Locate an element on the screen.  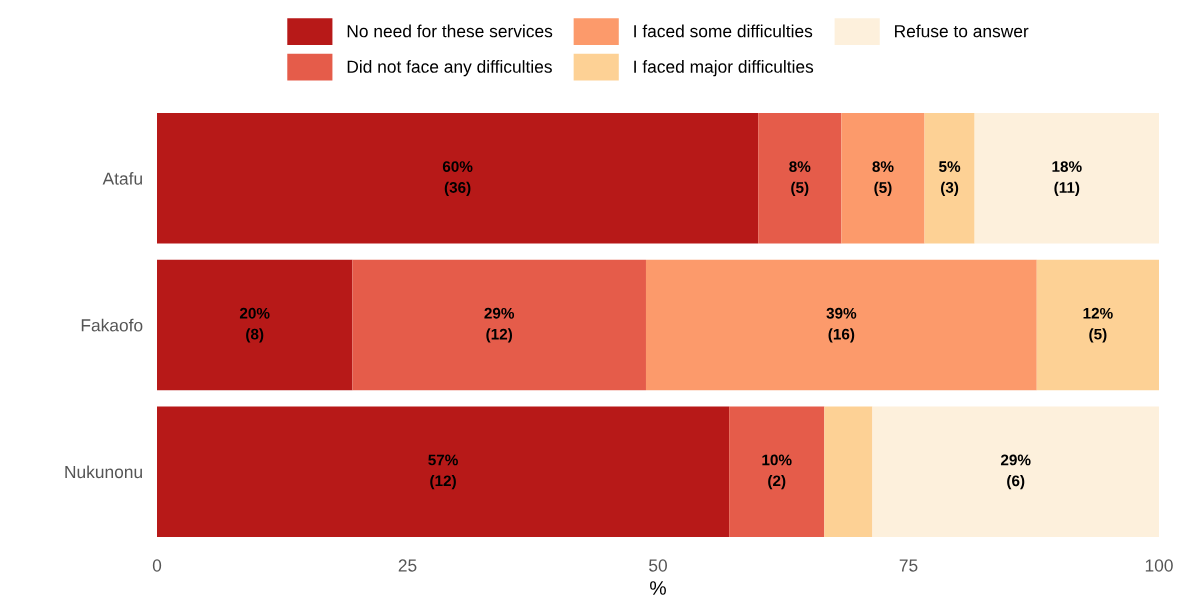
x-tick-label: 0 is located at coordinates (157, 565).